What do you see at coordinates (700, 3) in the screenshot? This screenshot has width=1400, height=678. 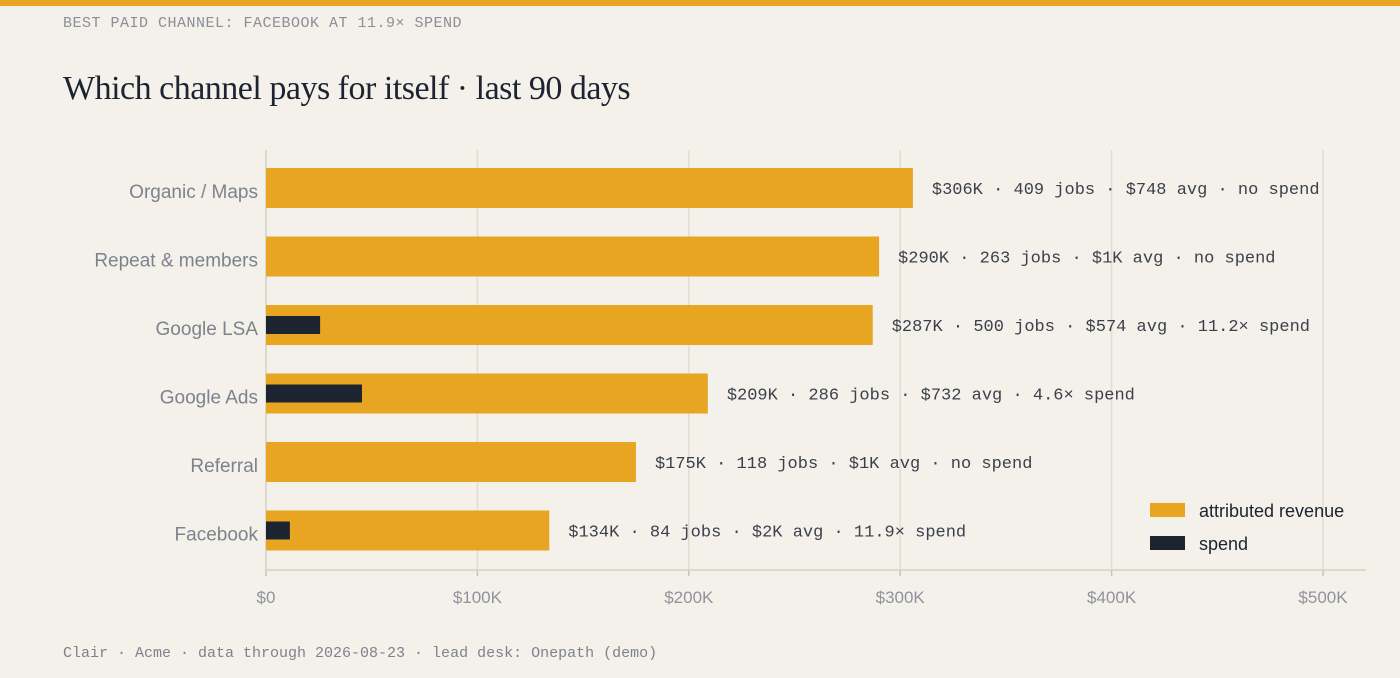 I see `accent-top-bar` at bounding box center [700, 3].